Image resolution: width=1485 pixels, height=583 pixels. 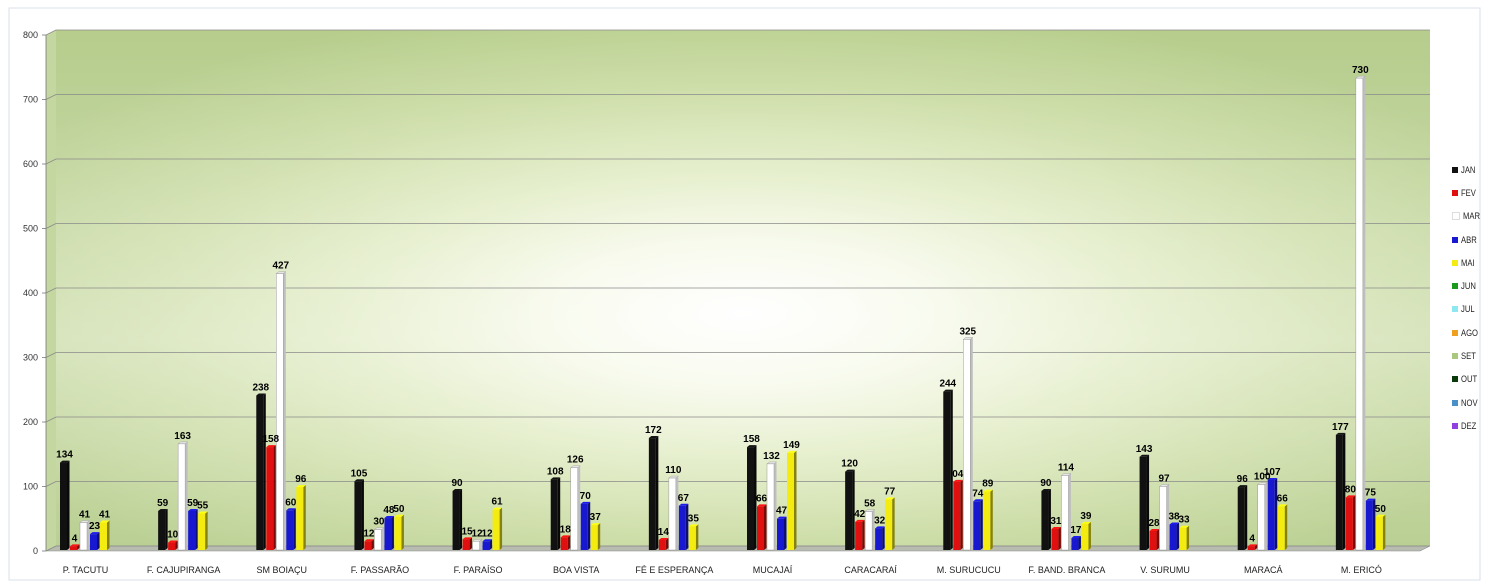 I want to click on data-label: 158, so click(x=751, y=439).